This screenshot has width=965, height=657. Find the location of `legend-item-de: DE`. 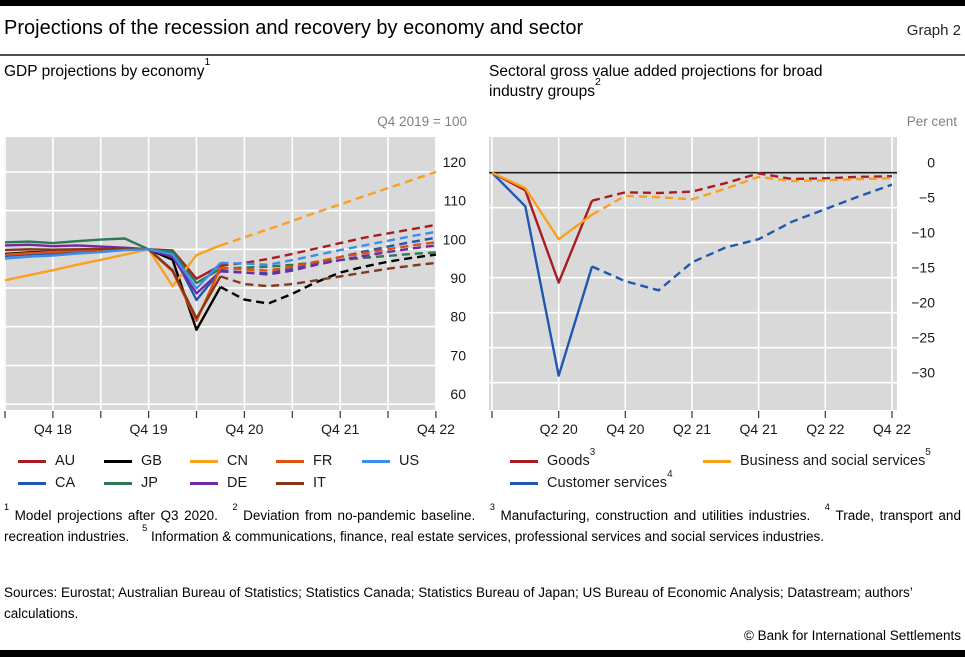

legend-item-de: DE is located at coordinates (233, 483).